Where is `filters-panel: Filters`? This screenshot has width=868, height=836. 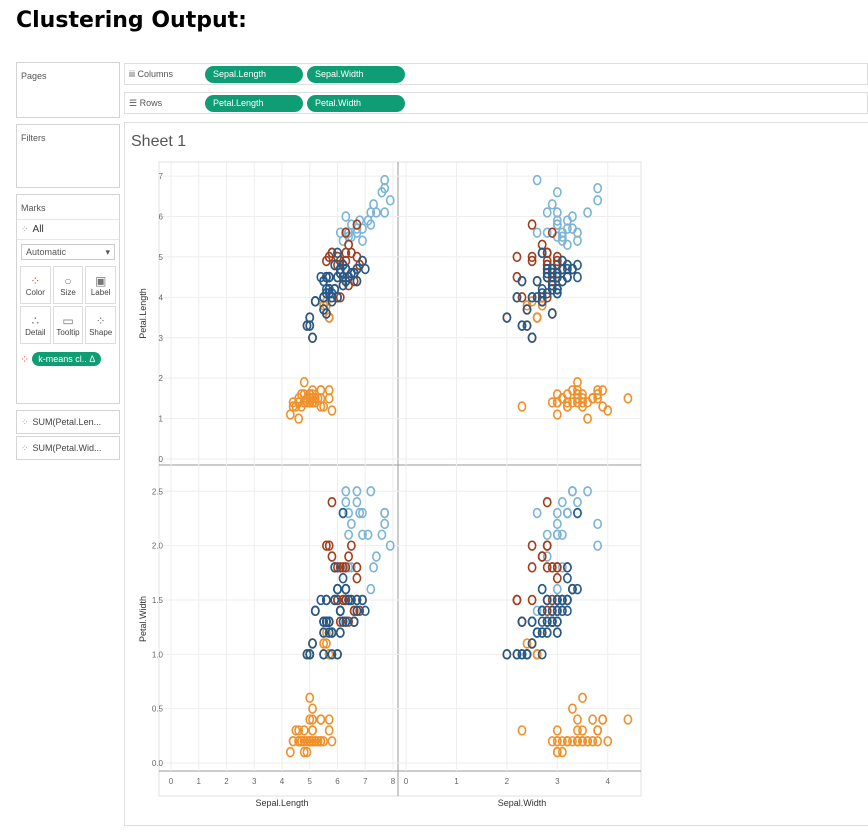 filters-panel: Filters is located at coordinates (68, 156).